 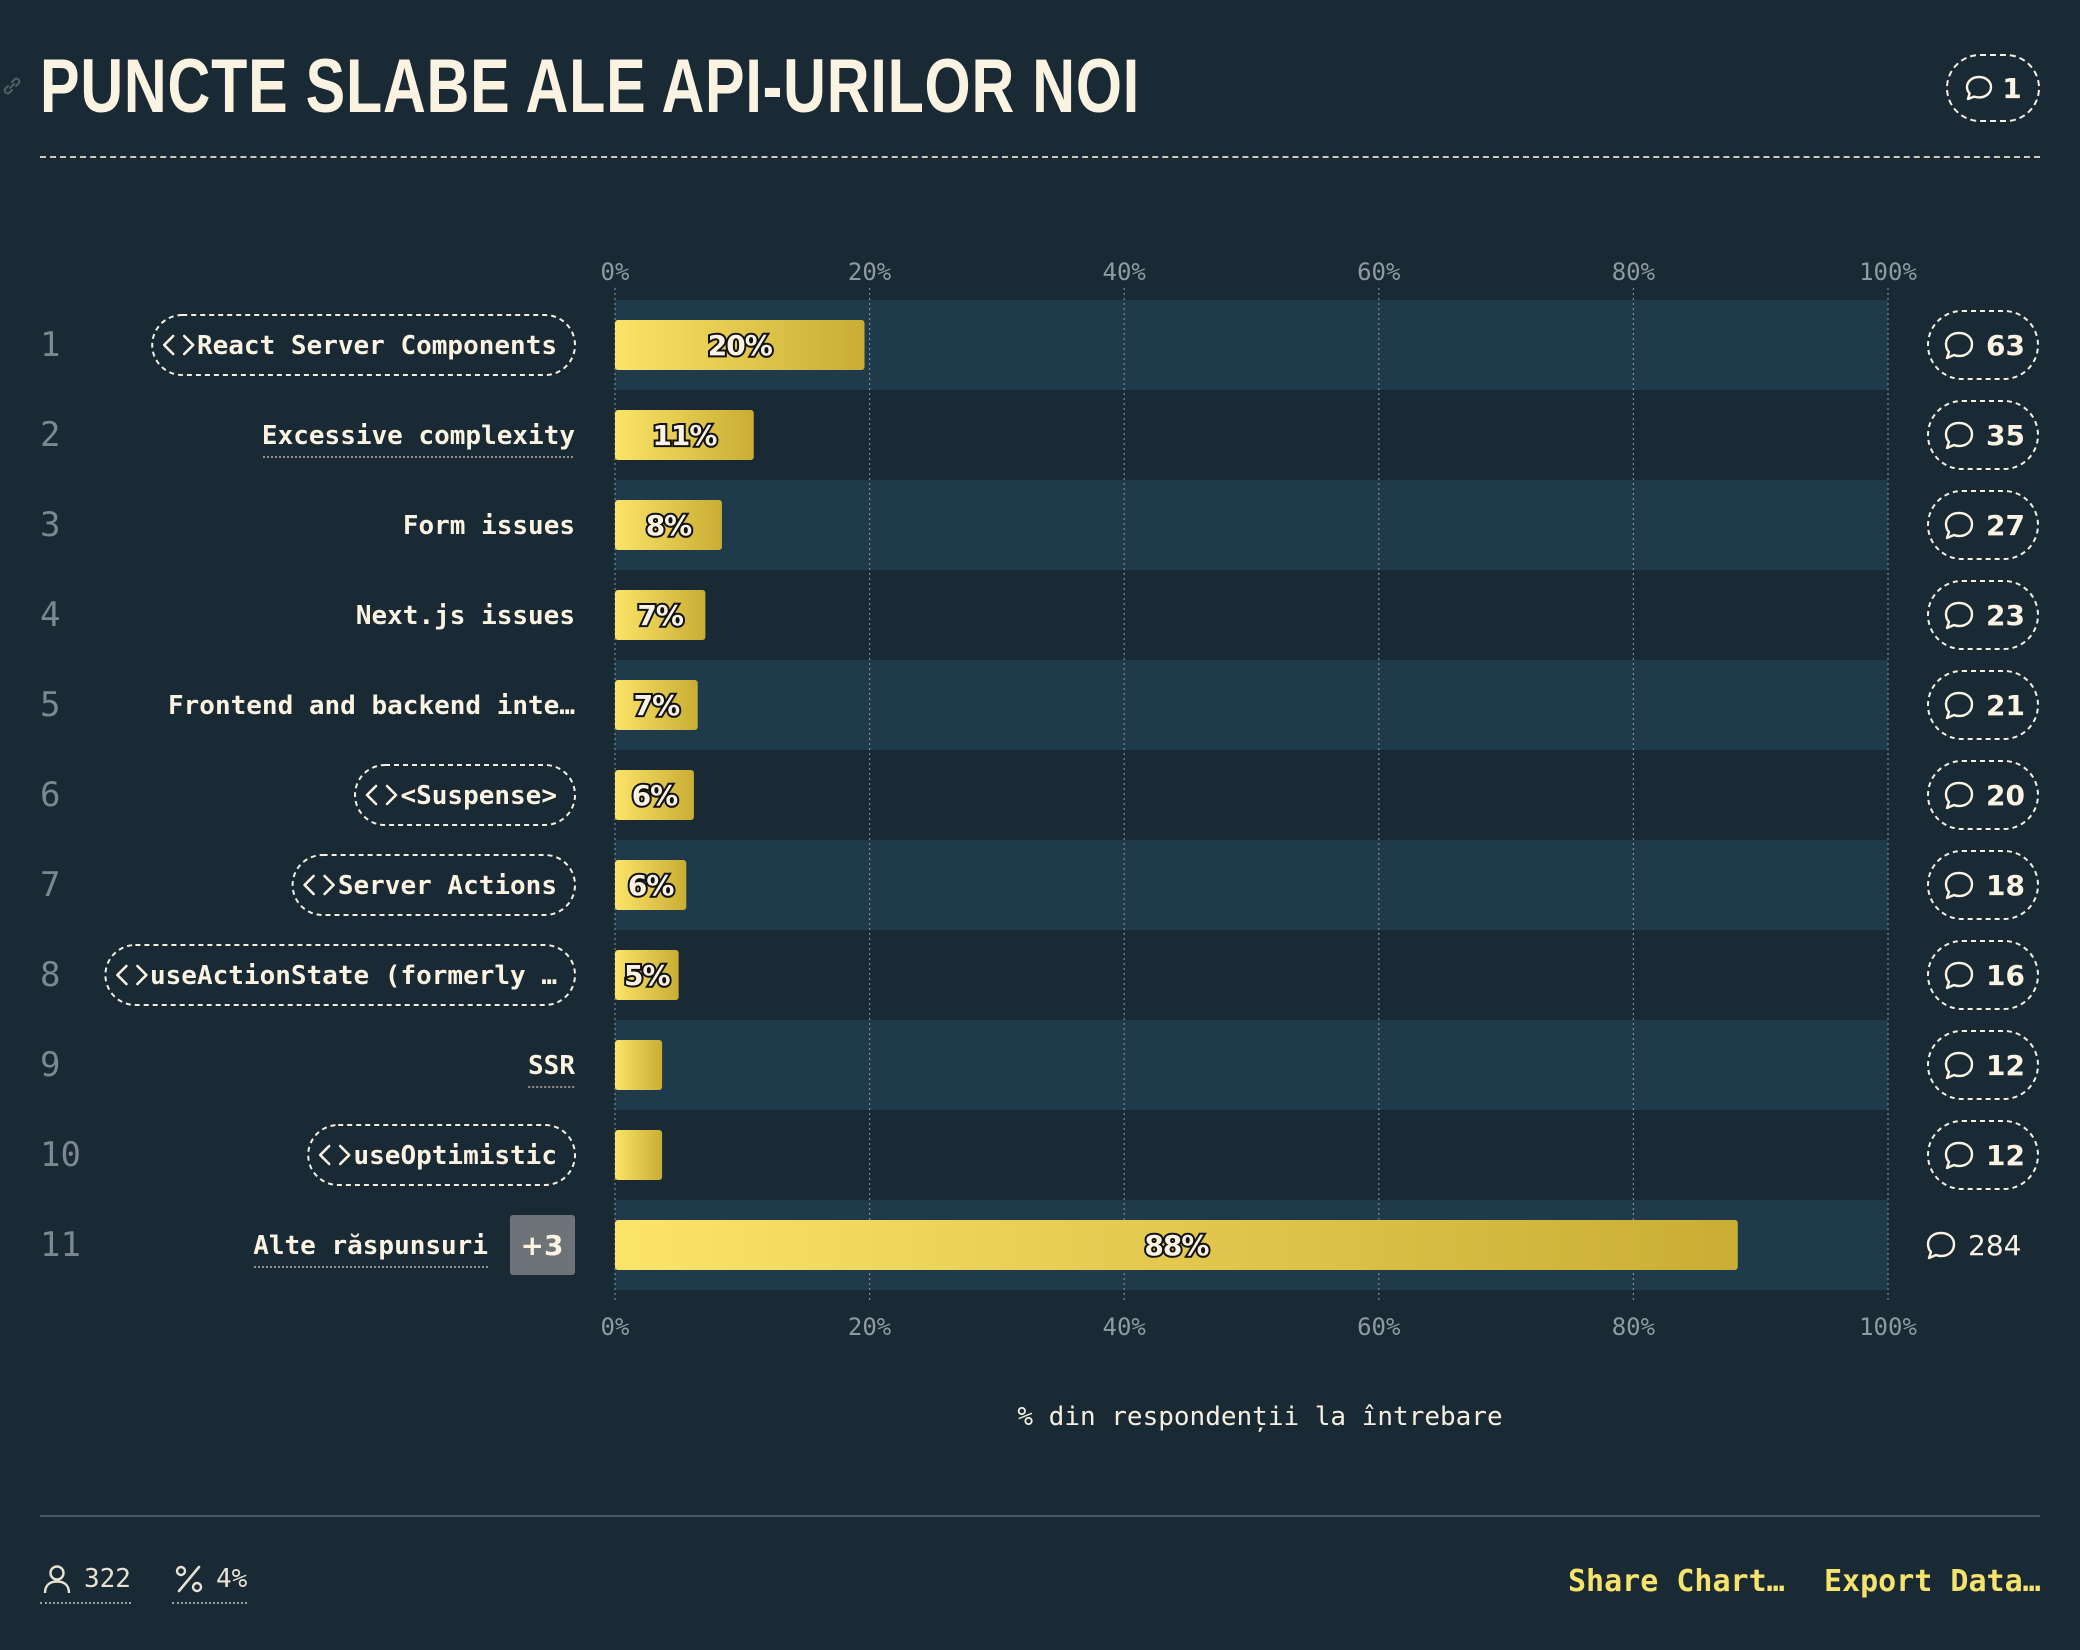 I want to click on comment-count-button: 21, so click(x=1983, y=705).